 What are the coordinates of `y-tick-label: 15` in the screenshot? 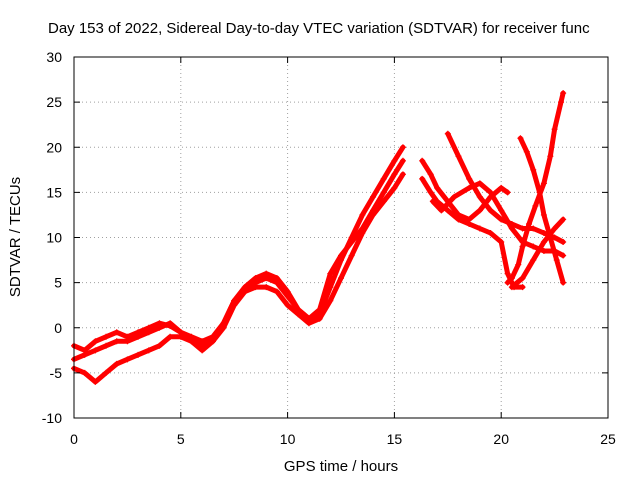 It's located at (54, 192).